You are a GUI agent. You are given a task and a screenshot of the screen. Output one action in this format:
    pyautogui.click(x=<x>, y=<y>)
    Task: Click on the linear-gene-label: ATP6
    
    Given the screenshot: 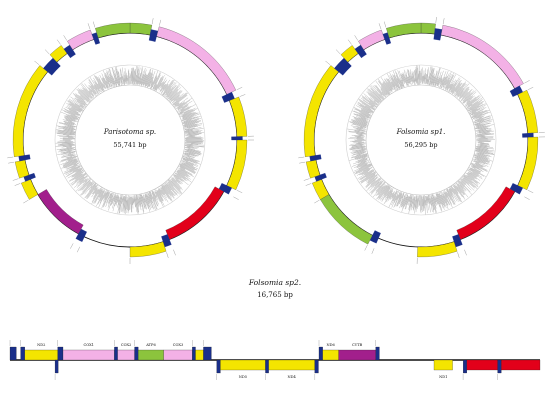 What is the action you would take?
    pyautogui.click(x=150, y=345)
    